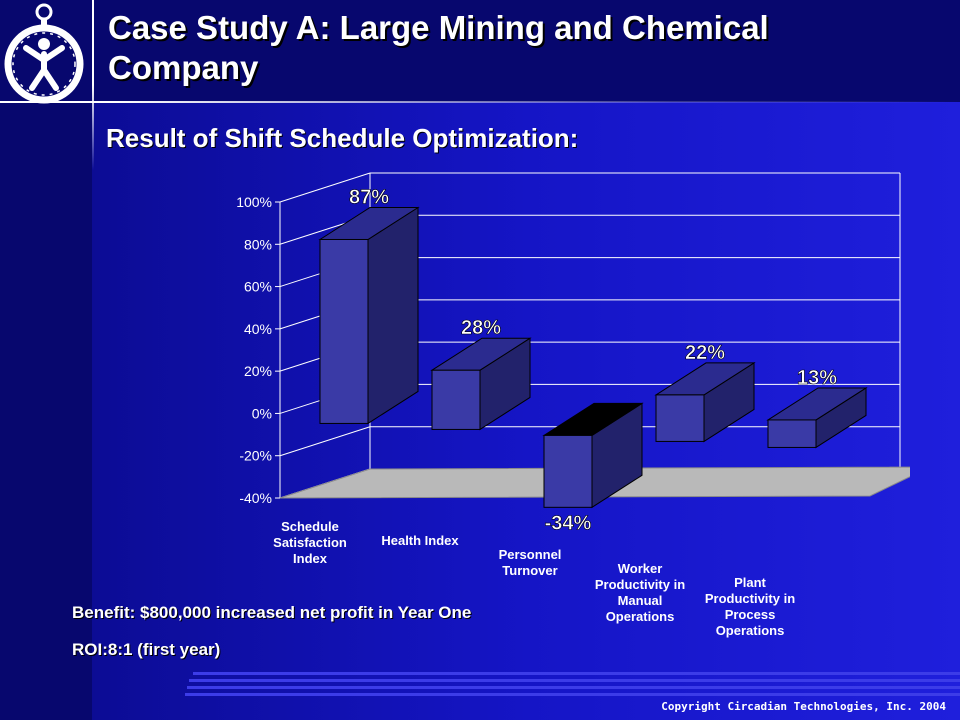 The height and width of the screenshot is (720, 960). I want to click on y-tick-label: 40%, so click(258, 329).